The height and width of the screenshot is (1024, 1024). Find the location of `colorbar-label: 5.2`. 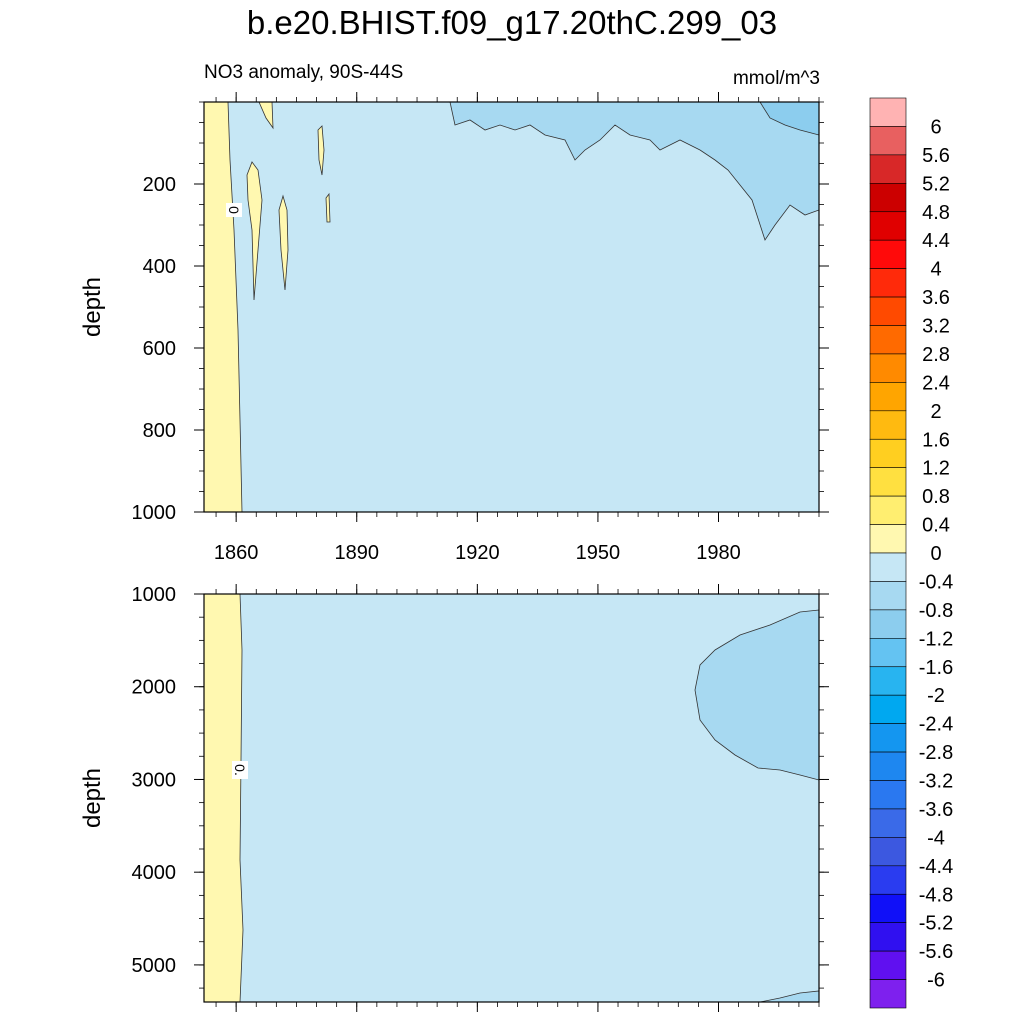

colorbar-label: 5.2 is located at coordinates (936, 184).